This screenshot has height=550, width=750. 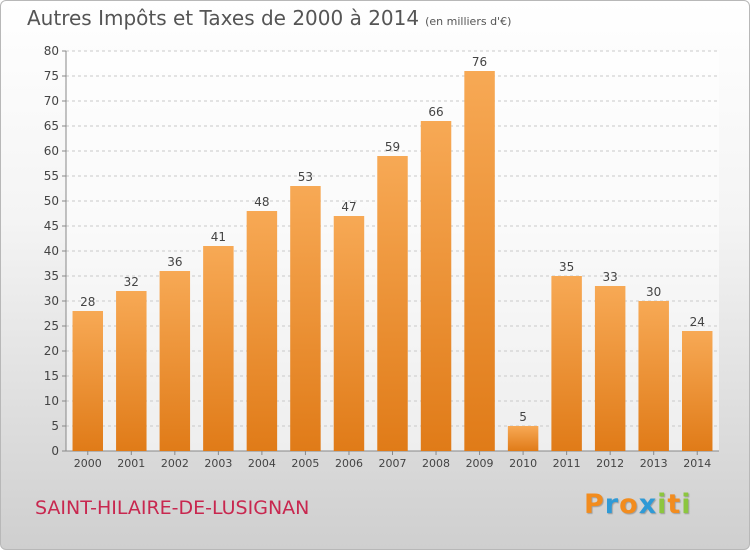 I want to click on x-tick-label: 2005, so click(x=305, y=463).